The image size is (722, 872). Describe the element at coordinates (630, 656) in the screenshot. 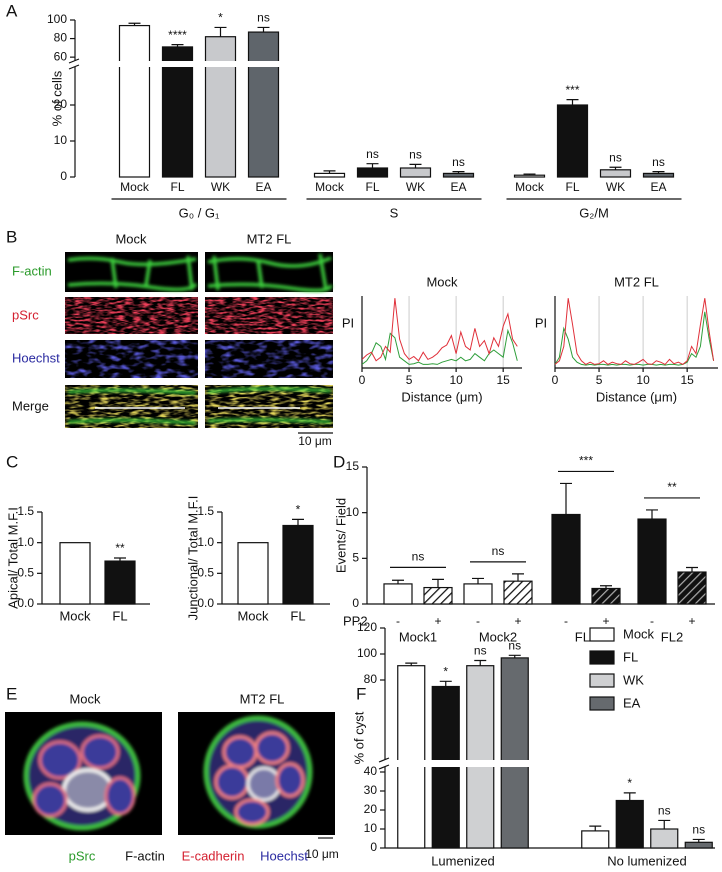

I see `legend-label: FL` at that location.